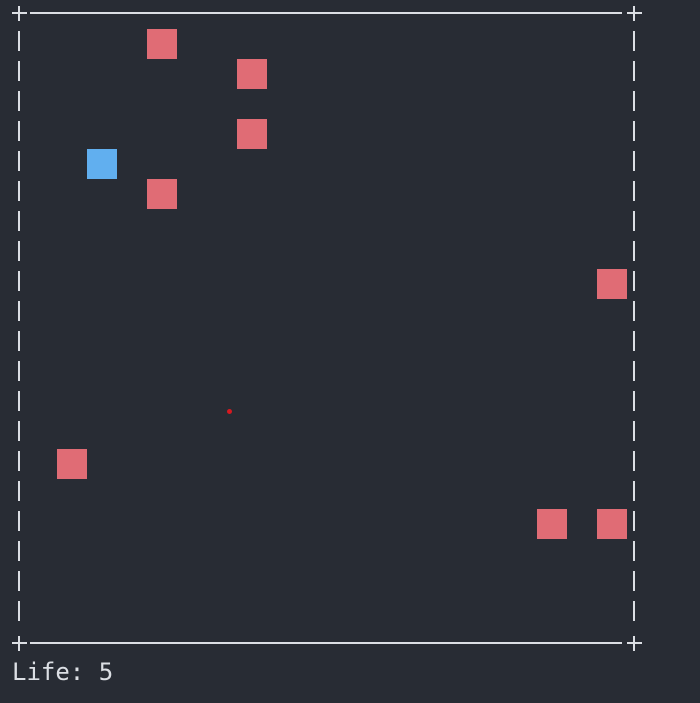 The height and width of the screenshot is (703, 700). Describe the element at coordinates (326, 13) in the screenshot. I see `board-border-top` at that location.